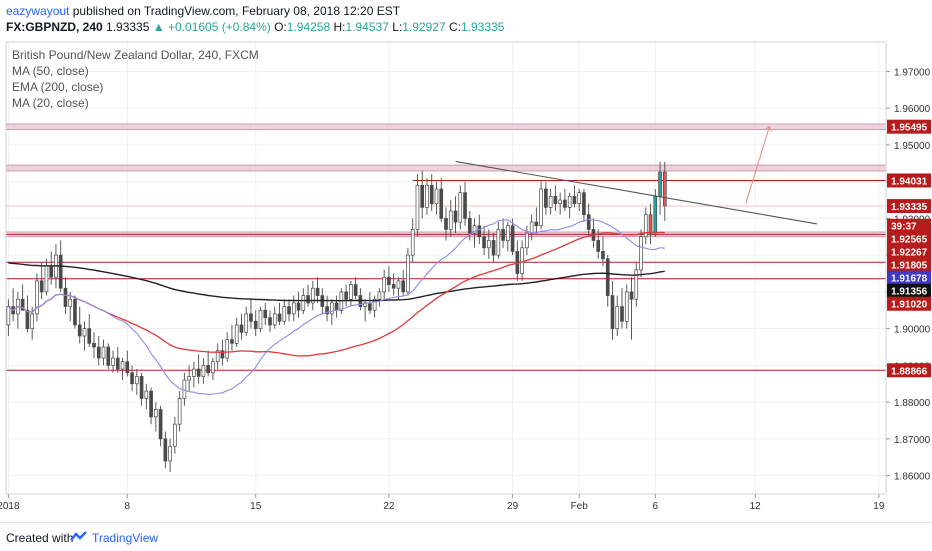 The height and width of the screenshot is (551, 932). I want to click on price-badge: 1.92267, so click(909, 251).